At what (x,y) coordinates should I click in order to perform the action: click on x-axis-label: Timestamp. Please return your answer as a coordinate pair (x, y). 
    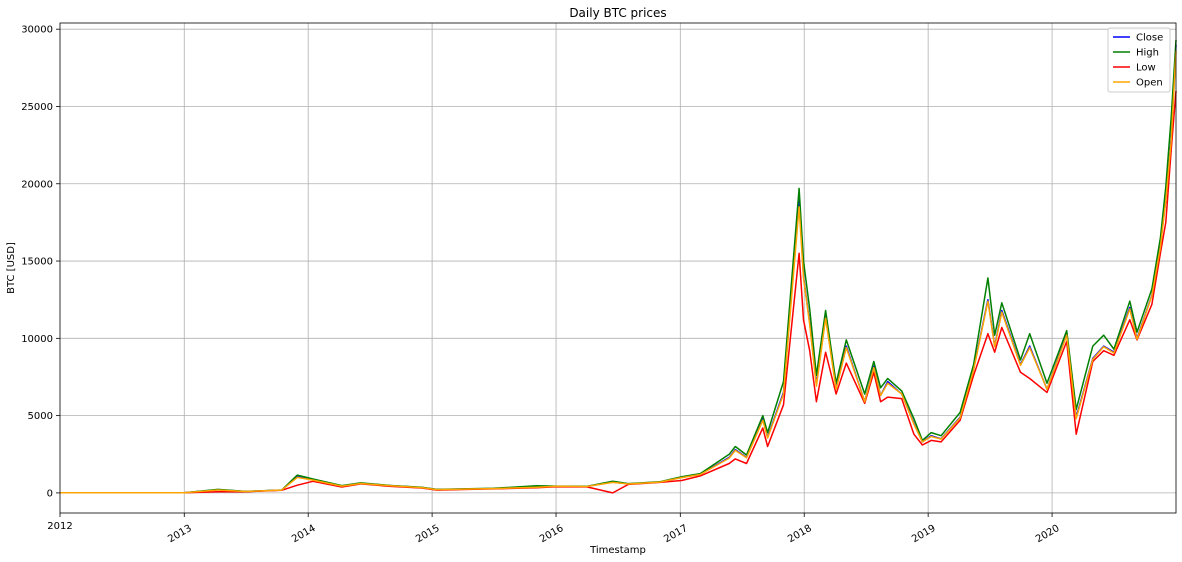
    Looking at the image, I should click on (617, 550).